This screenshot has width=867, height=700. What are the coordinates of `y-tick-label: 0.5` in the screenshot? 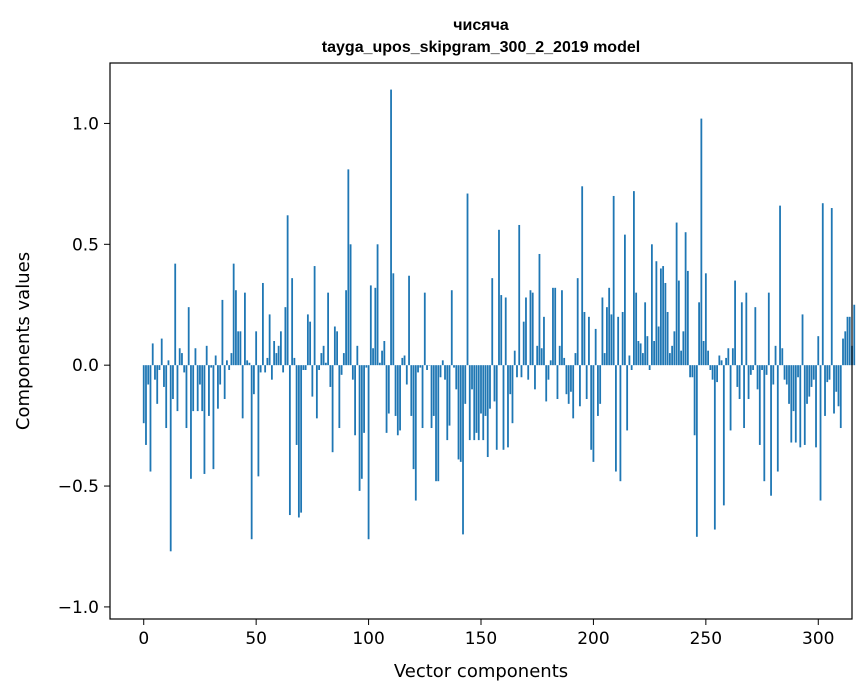 It's located at (85, 245).